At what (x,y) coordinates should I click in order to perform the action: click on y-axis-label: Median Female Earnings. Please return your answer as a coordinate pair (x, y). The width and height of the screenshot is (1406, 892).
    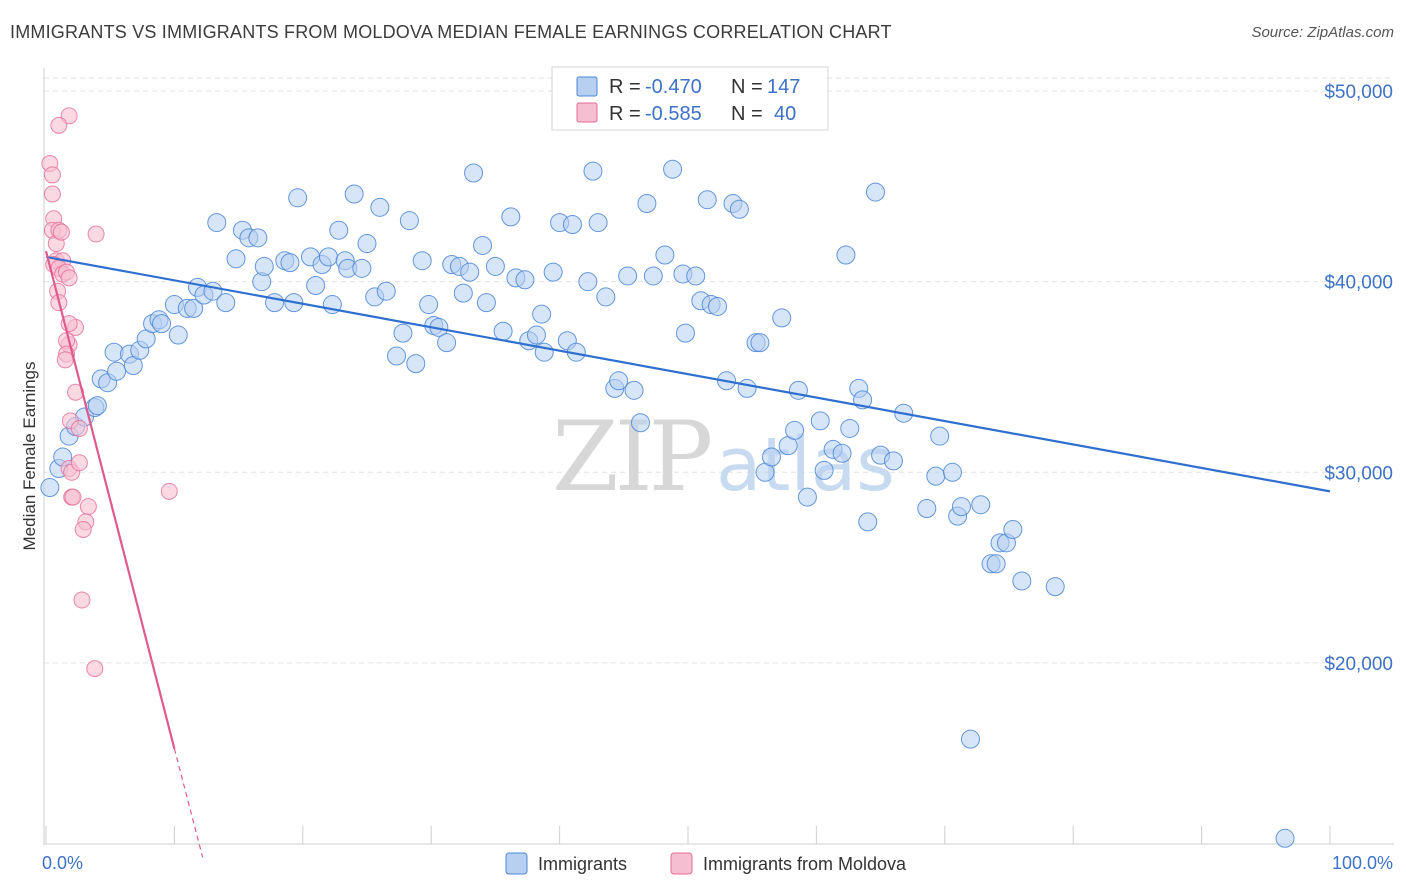
    Looking at the image, I should click on (29, 456).